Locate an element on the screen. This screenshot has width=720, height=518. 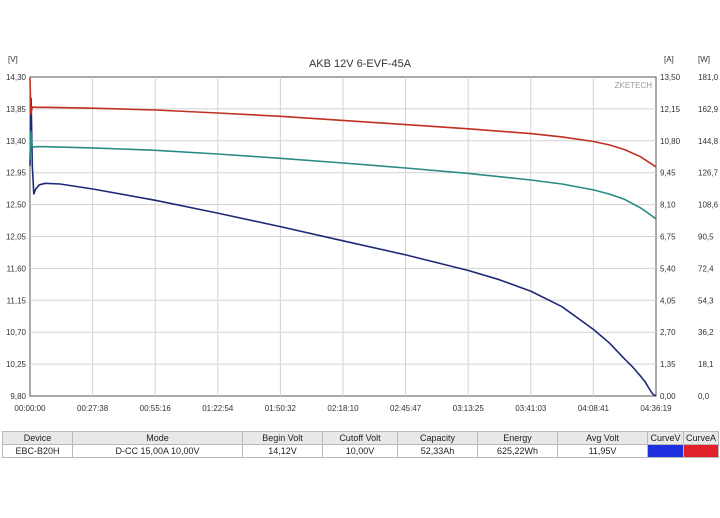
cell-capacity: 52,33Ah is located at coordinates (437, 451).